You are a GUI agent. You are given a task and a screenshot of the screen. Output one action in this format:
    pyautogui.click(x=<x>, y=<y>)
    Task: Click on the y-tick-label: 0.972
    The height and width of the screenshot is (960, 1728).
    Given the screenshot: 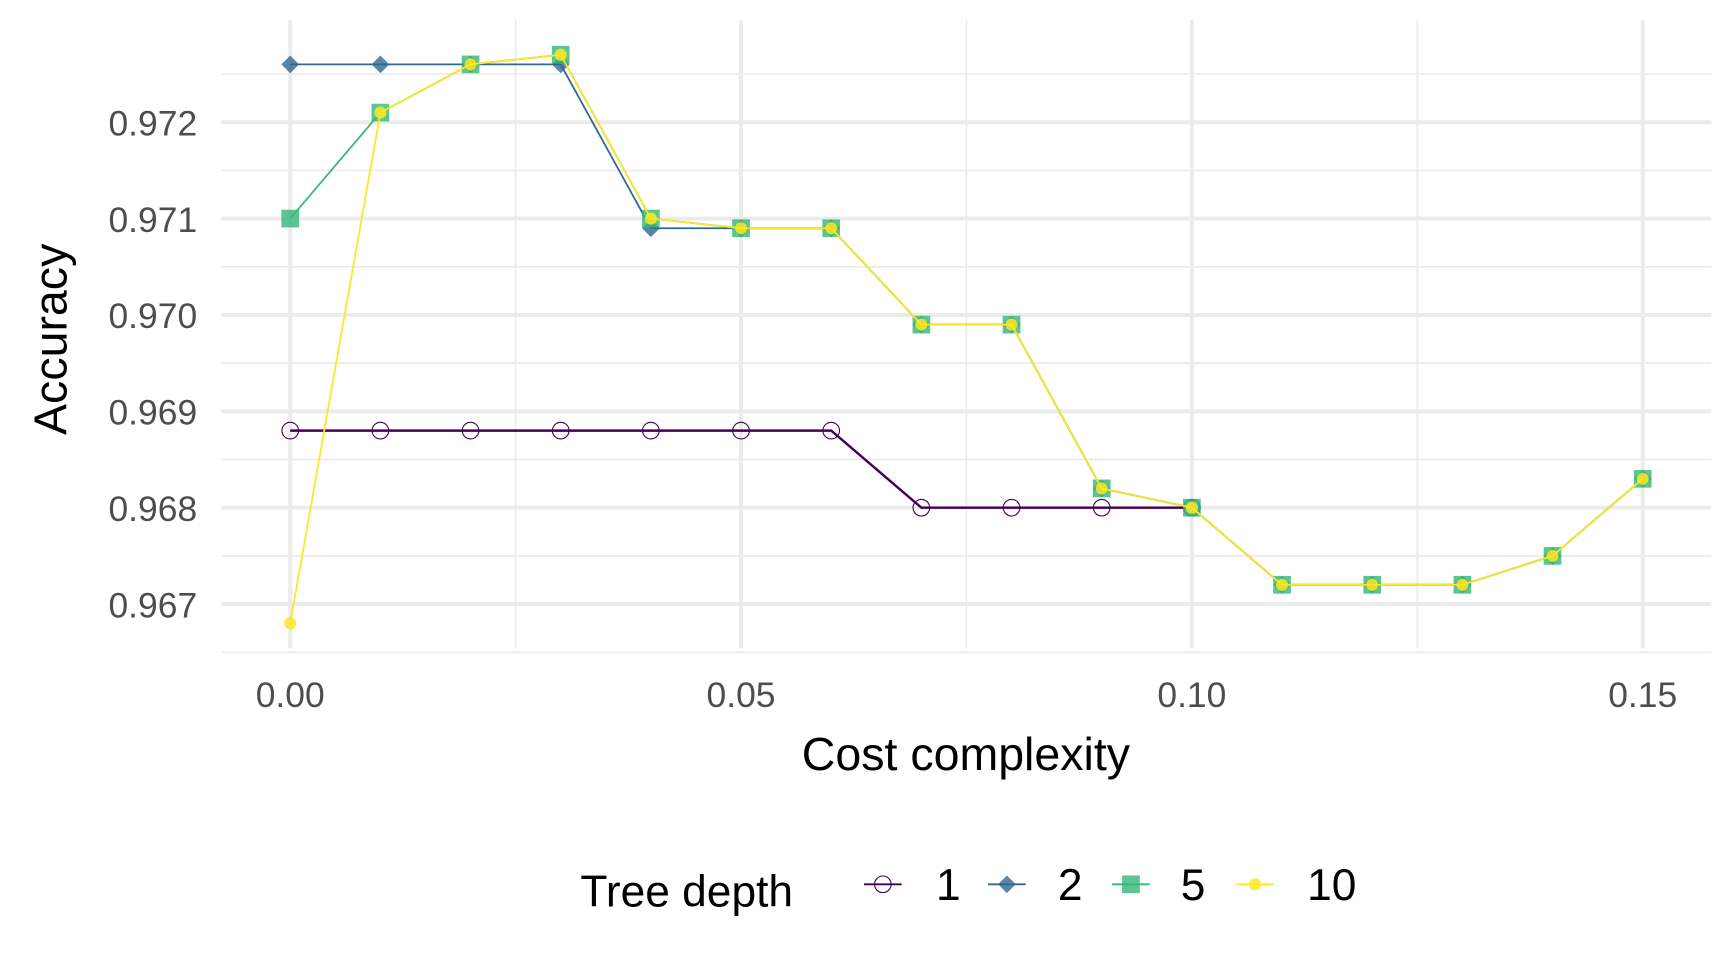 What is the action you would take?
    pyautogui.click(x=152, y=124)
    